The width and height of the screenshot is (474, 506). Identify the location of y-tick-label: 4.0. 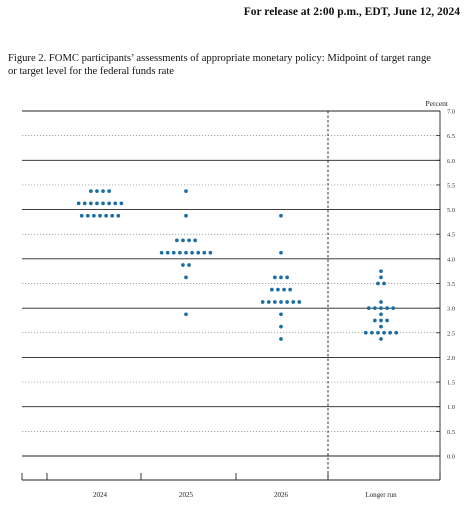
(451, 259).